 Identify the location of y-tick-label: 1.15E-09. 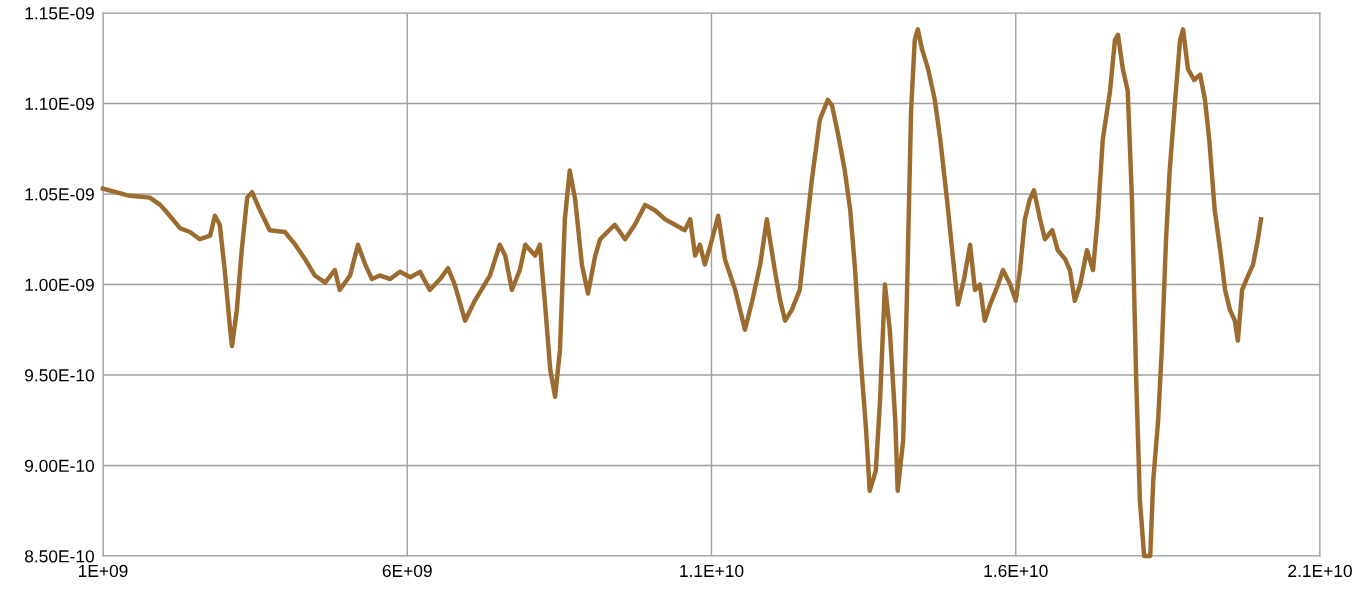
(59, 13).